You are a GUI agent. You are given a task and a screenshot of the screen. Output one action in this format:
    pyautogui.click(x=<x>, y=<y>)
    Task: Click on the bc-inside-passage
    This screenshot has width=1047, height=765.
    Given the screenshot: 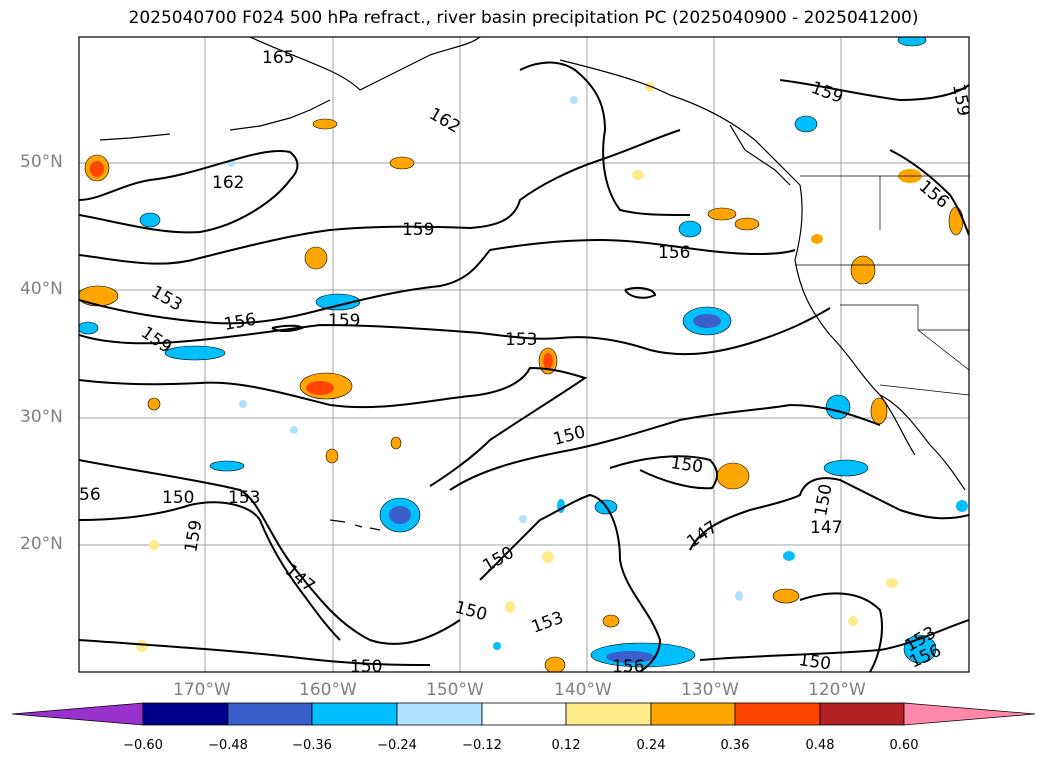 What is the action you would take?
    pyautogui.click(x=760, y=155)
    